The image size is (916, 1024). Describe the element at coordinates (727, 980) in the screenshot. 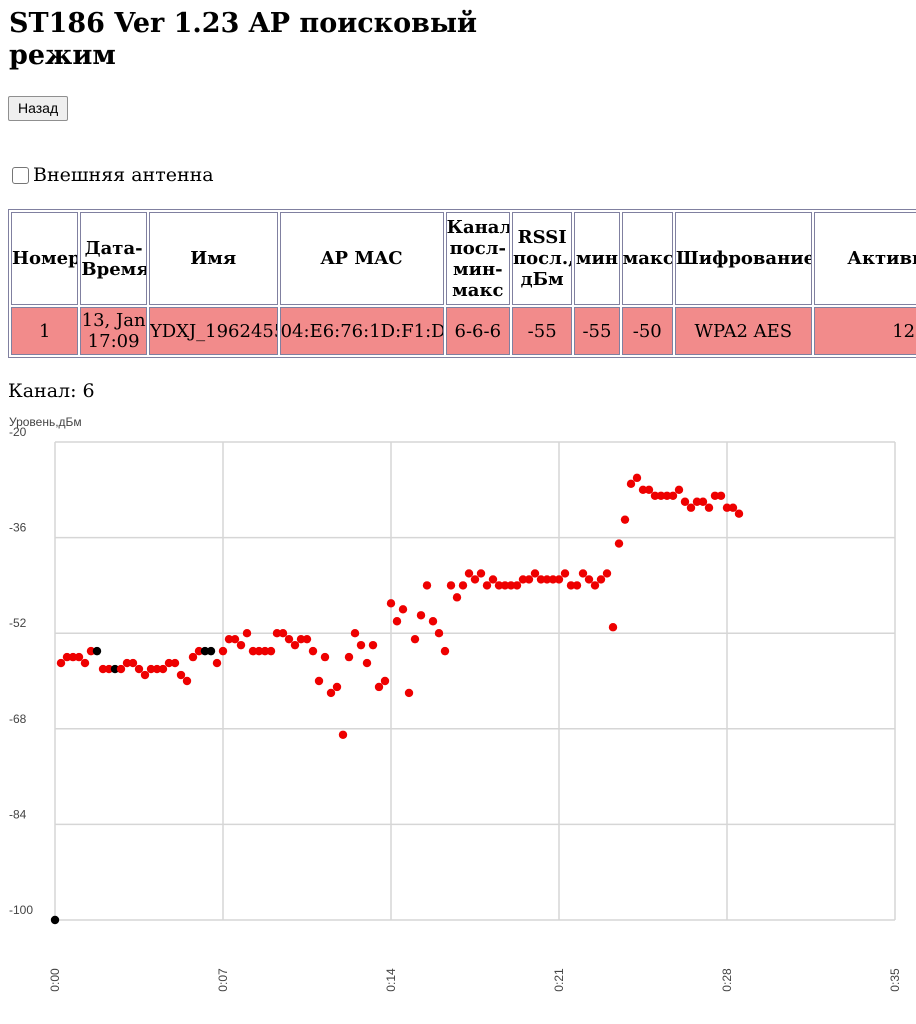

I see `x-tick-label: 0:28` at that location.